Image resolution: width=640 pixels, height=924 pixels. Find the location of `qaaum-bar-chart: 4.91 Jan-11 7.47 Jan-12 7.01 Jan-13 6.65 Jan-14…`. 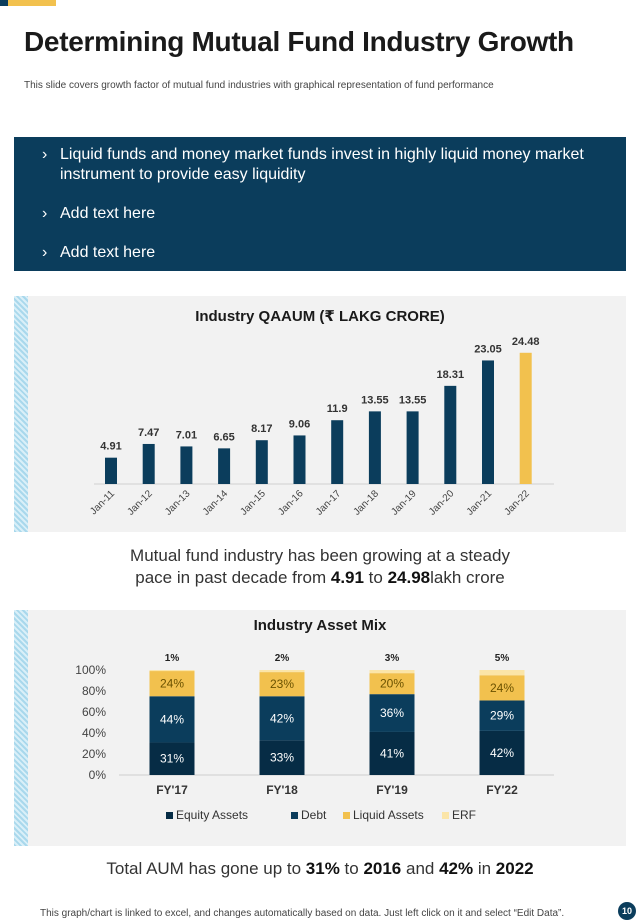

qaaum-bar-chart: 4.91 Jan-11 7.47 Jan-12 7.01 Jan-13 6.65 Jan-14… is located at coordinates (321, 427).